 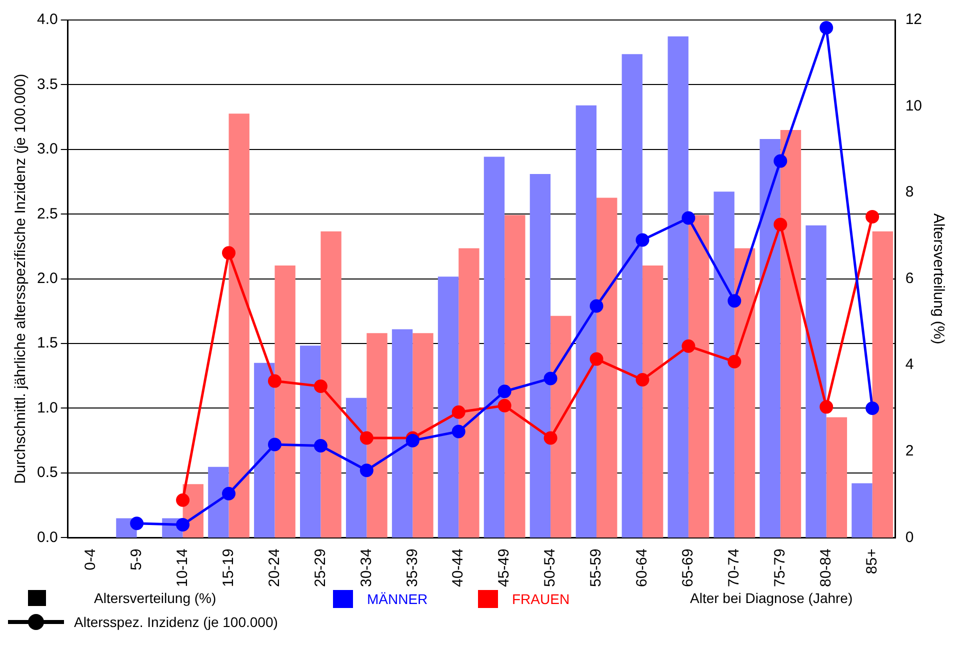 What do you see at coordinates (47, 84) in the screenshot?
I see `y-tick-label: 3.5` at bounding box center [47, 84].